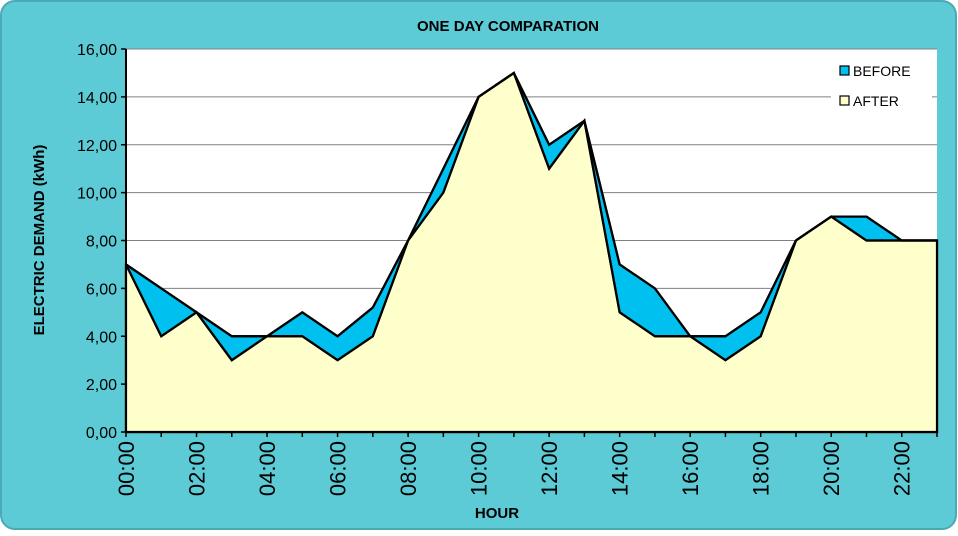 Image resolution: width=958 pixels, height=536 pixels. What do you see at coordinates (881, 86) in the screenshot?
I see `legend: BEFORE AFTER` at bounding box center [881, 86].